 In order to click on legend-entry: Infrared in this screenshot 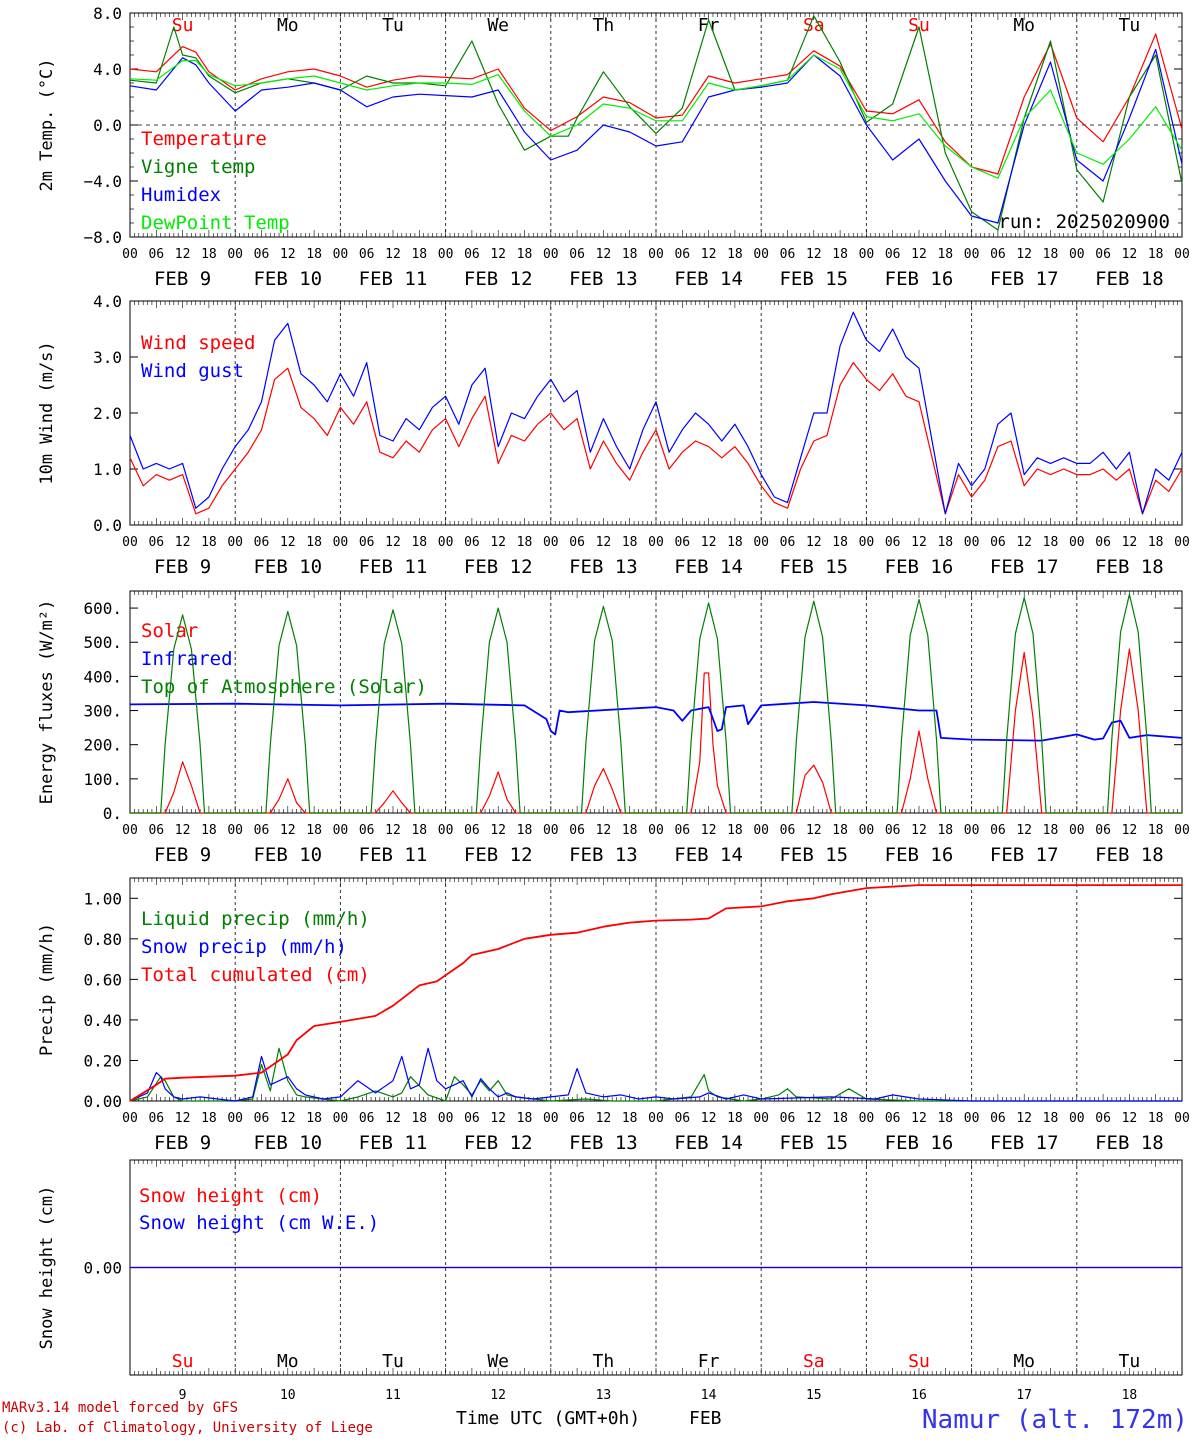, I will do `click(187, 659)`.